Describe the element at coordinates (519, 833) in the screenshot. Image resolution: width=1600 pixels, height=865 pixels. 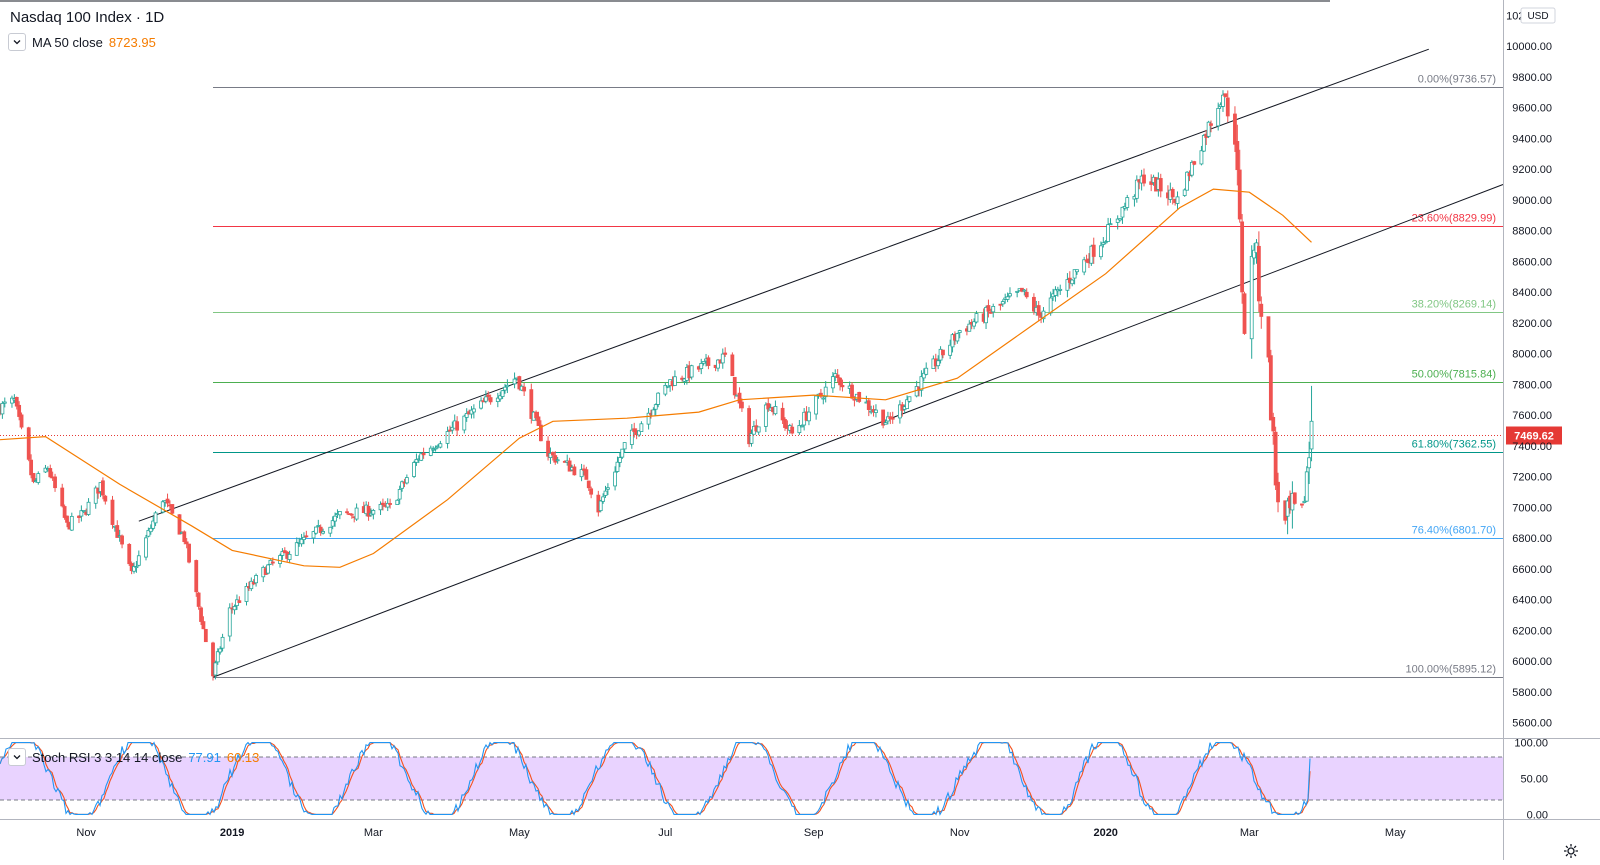
I see `time-tick-label: May` at that location.